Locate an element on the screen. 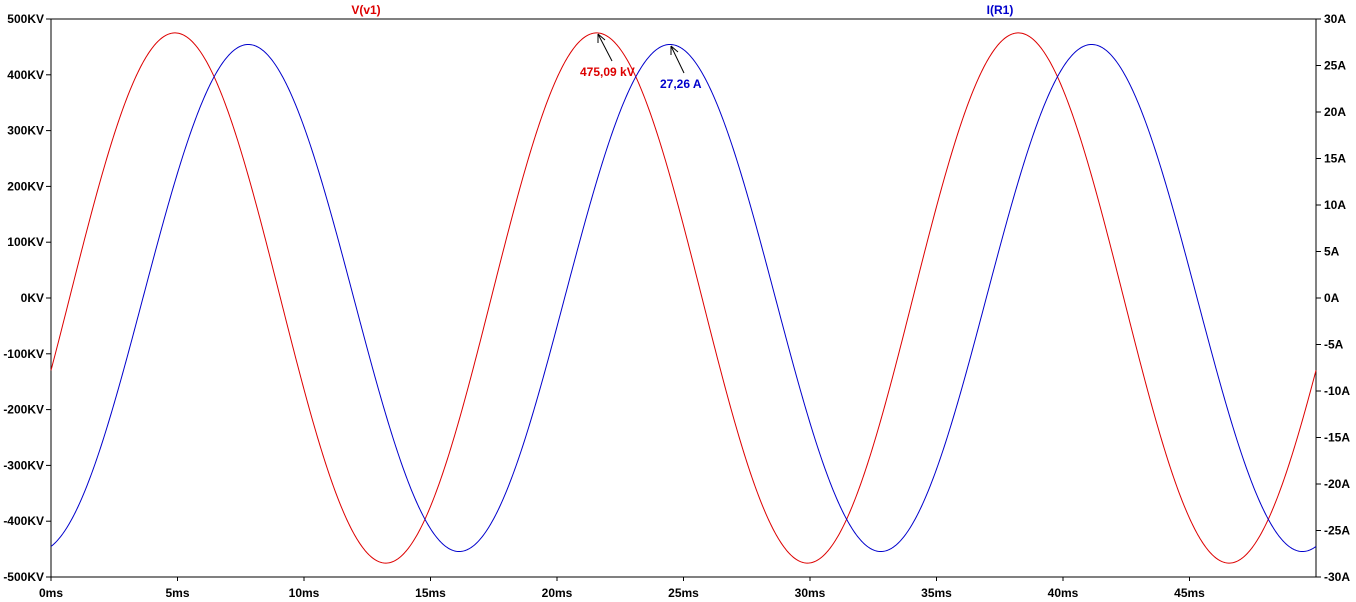 This screenshot has height=602, width=1356. annotation-label-voltage: 475,09 kV is located at coordinates (607, 72).